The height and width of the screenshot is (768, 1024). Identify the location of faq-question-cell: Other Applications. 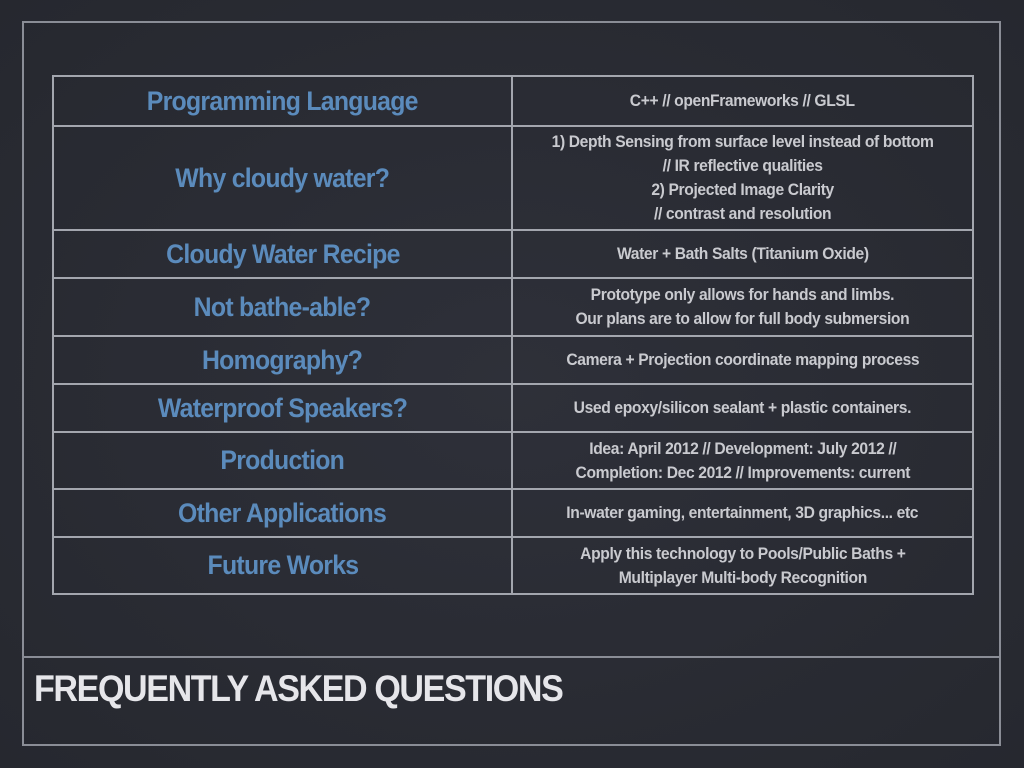
(282, 513).